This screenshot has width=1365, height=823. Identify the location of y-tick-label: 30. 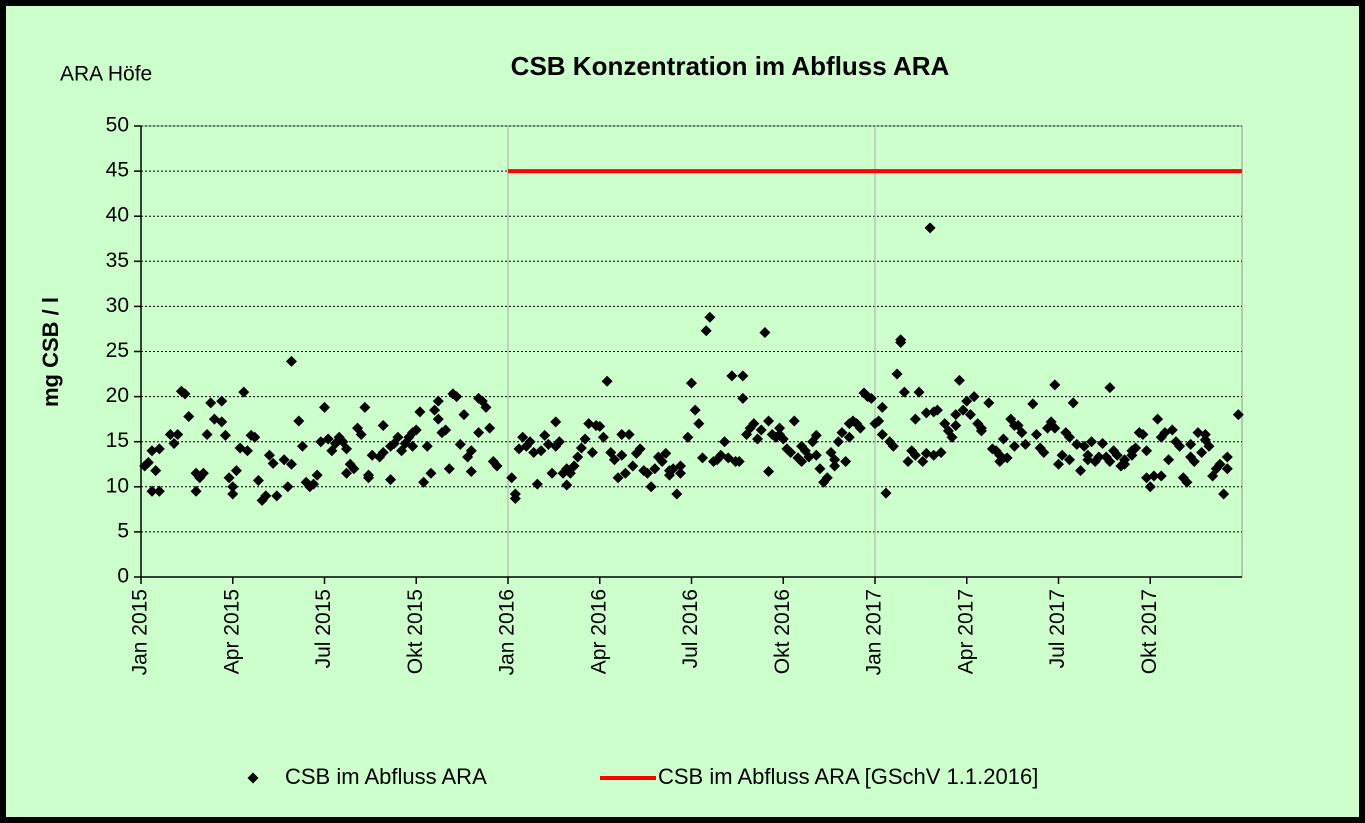
(117, 305).